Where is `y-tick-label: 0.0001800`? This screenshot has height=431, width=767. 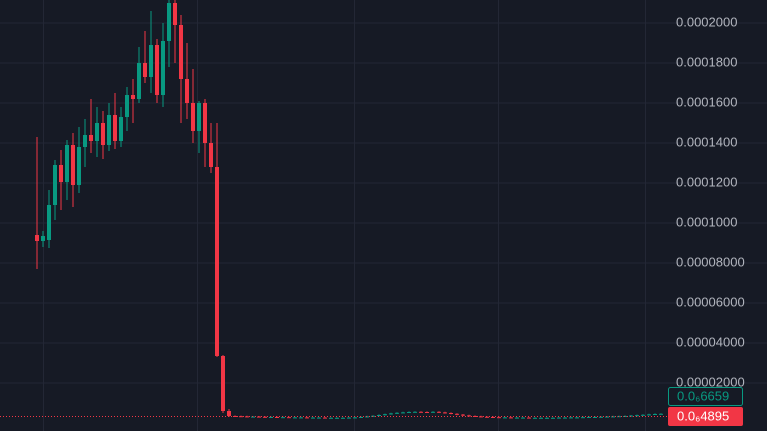
y-tick-label: 0.0001800 is located at coordinates (706, 61).